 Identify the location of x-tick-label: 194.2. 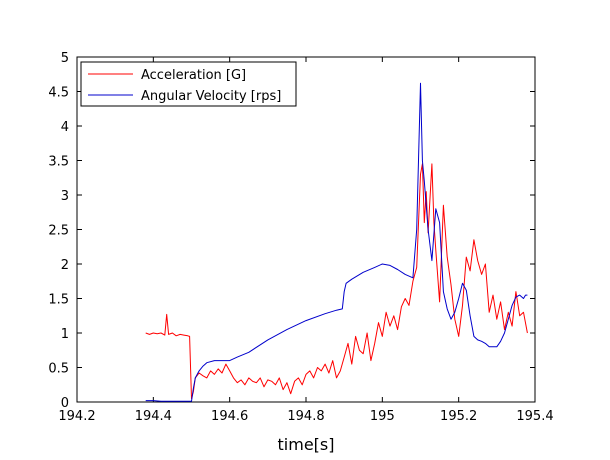
(76, 416).